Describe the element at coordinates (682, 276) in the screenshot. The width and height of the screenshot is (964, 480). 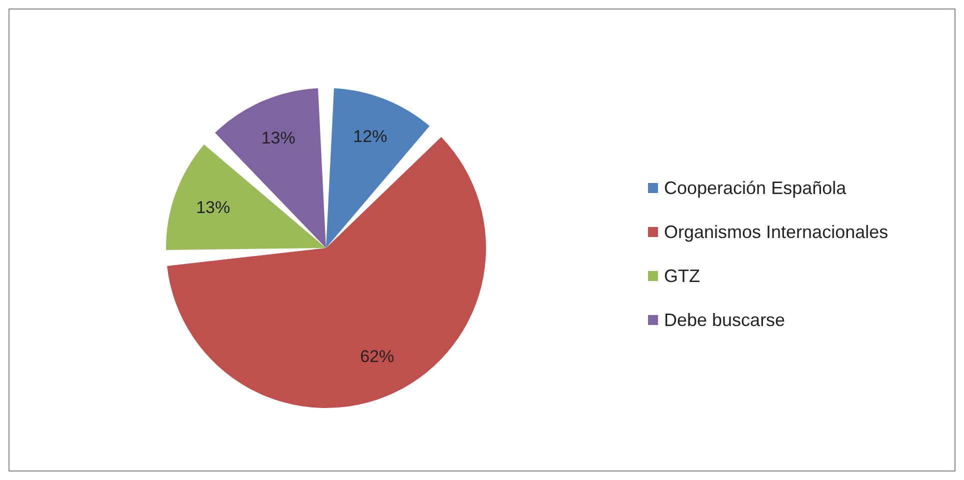
I see `legend-label: GTZ` at that location.